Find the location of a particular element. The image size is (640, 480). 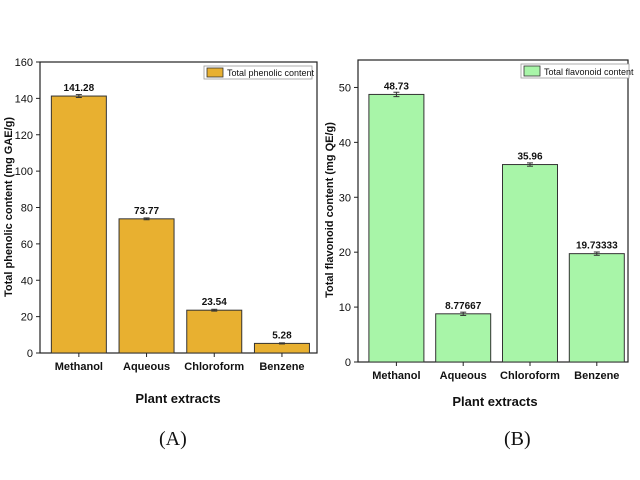

data-label: 73.77 is located at coordinates (146, 211).